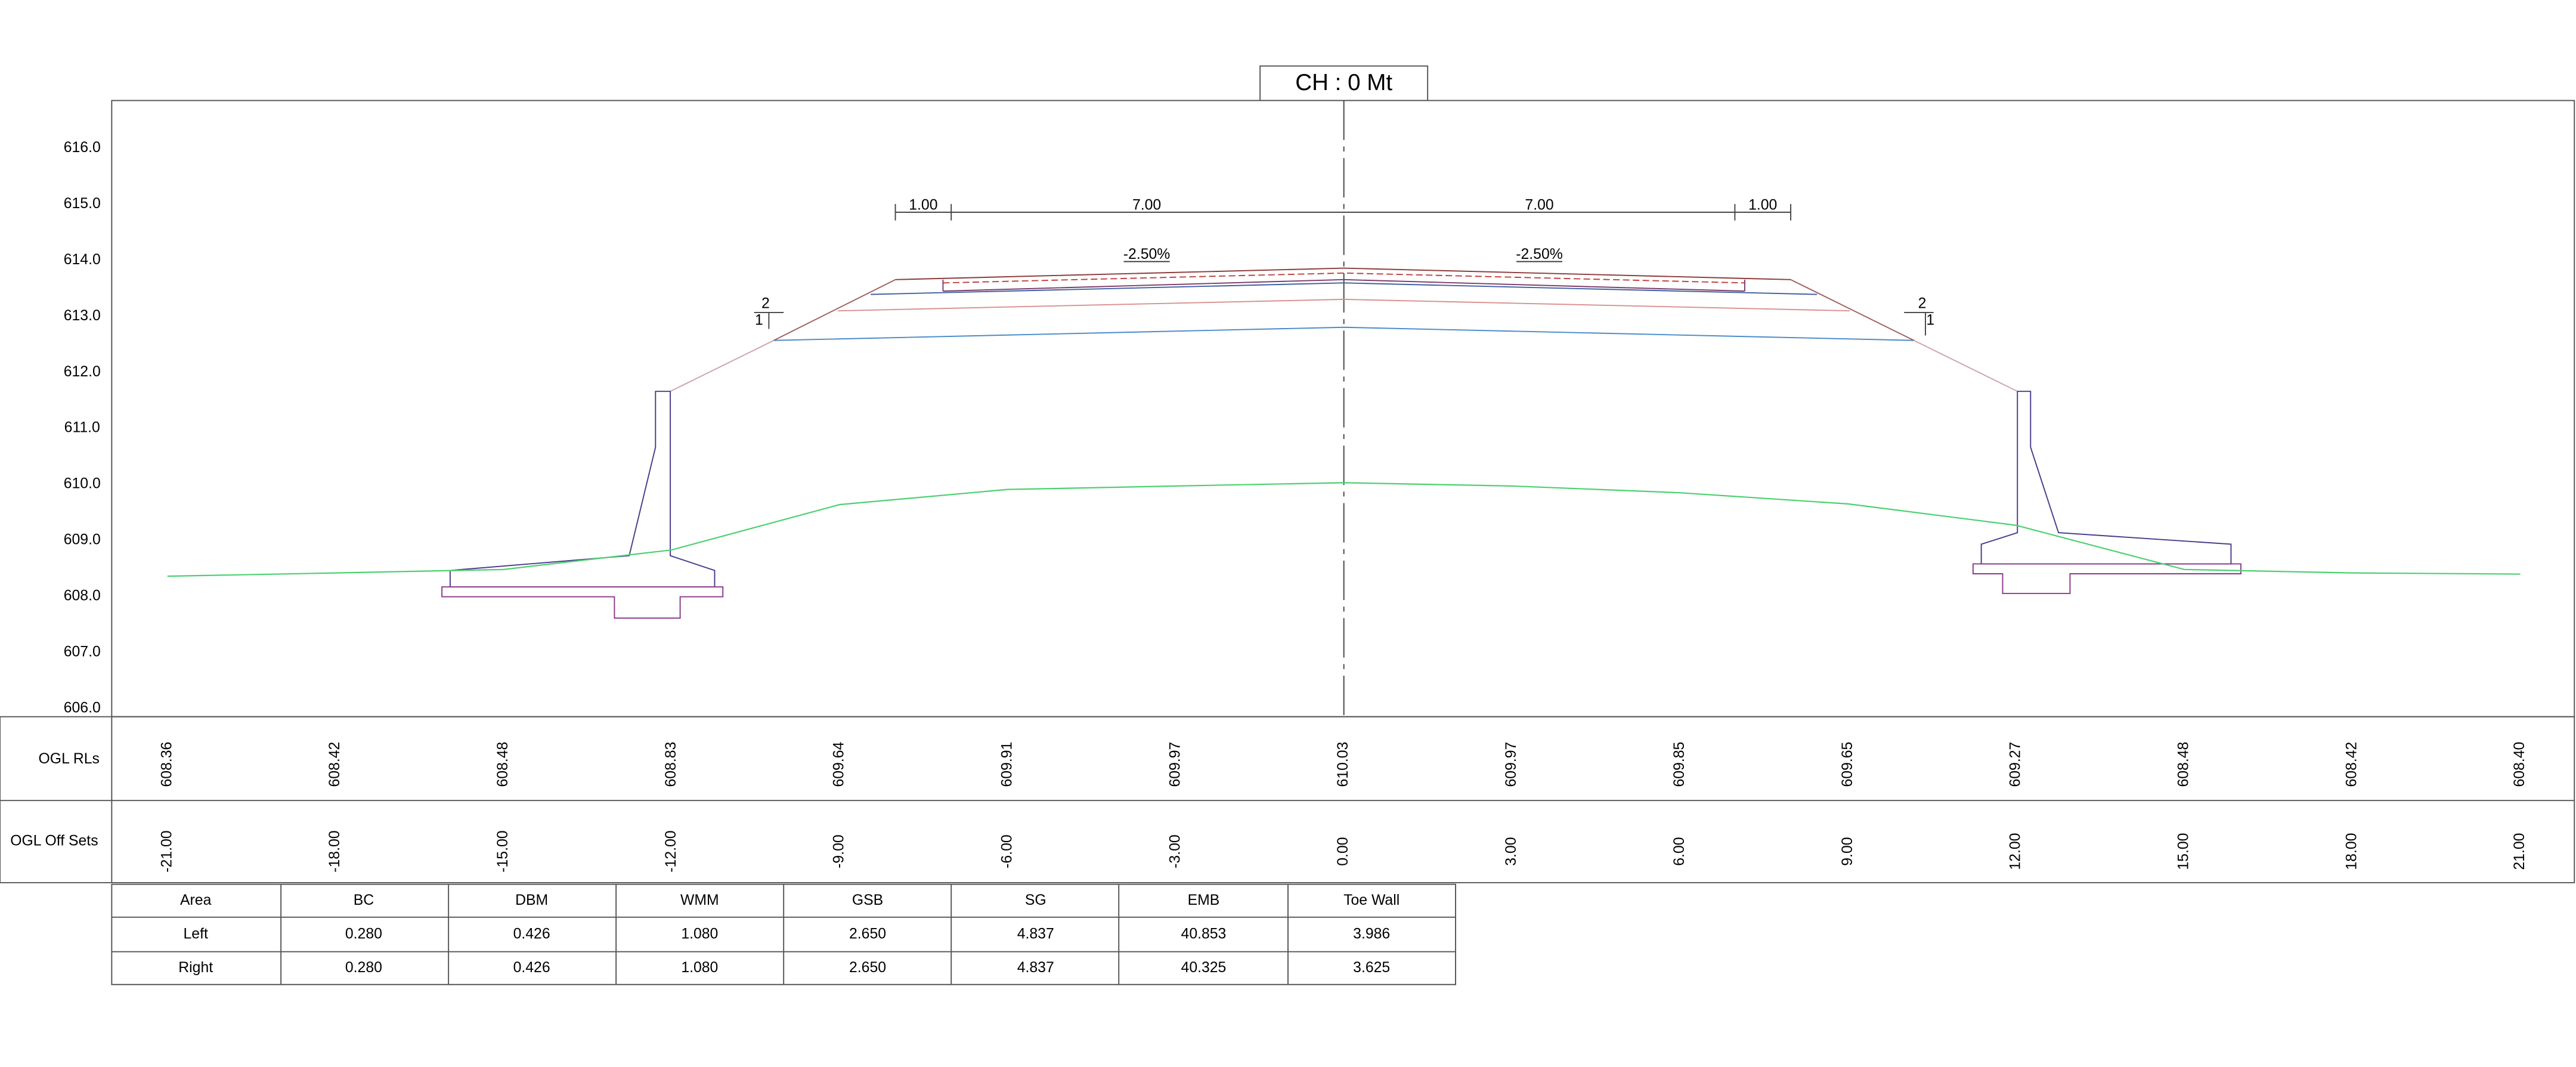 The image size is (2576, 1067). Describe the element at coordinates (2183, 852) in the screenshot. I see `ogl-offset: 15.00` at that location.